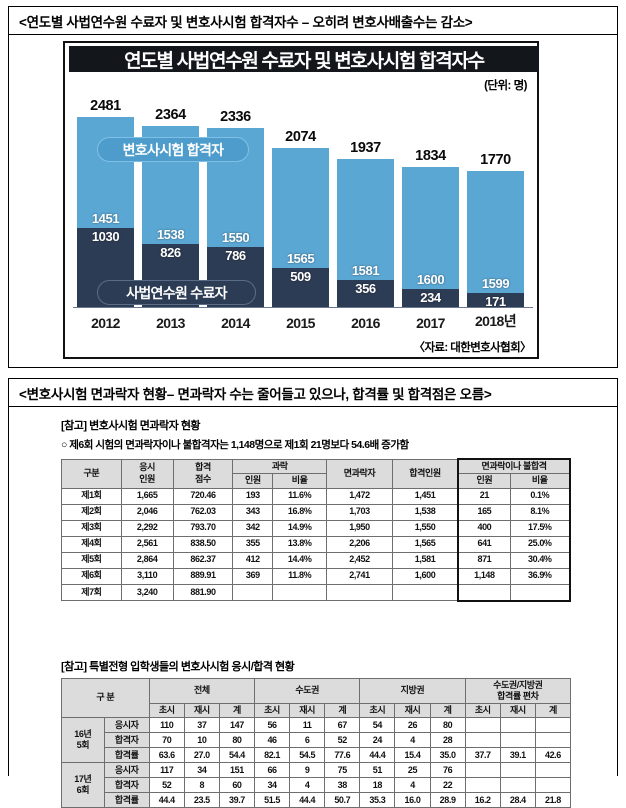 This screenshot has width=626, height=808. I want to click on cell-pass-count: 1,550, so click(425, 528).